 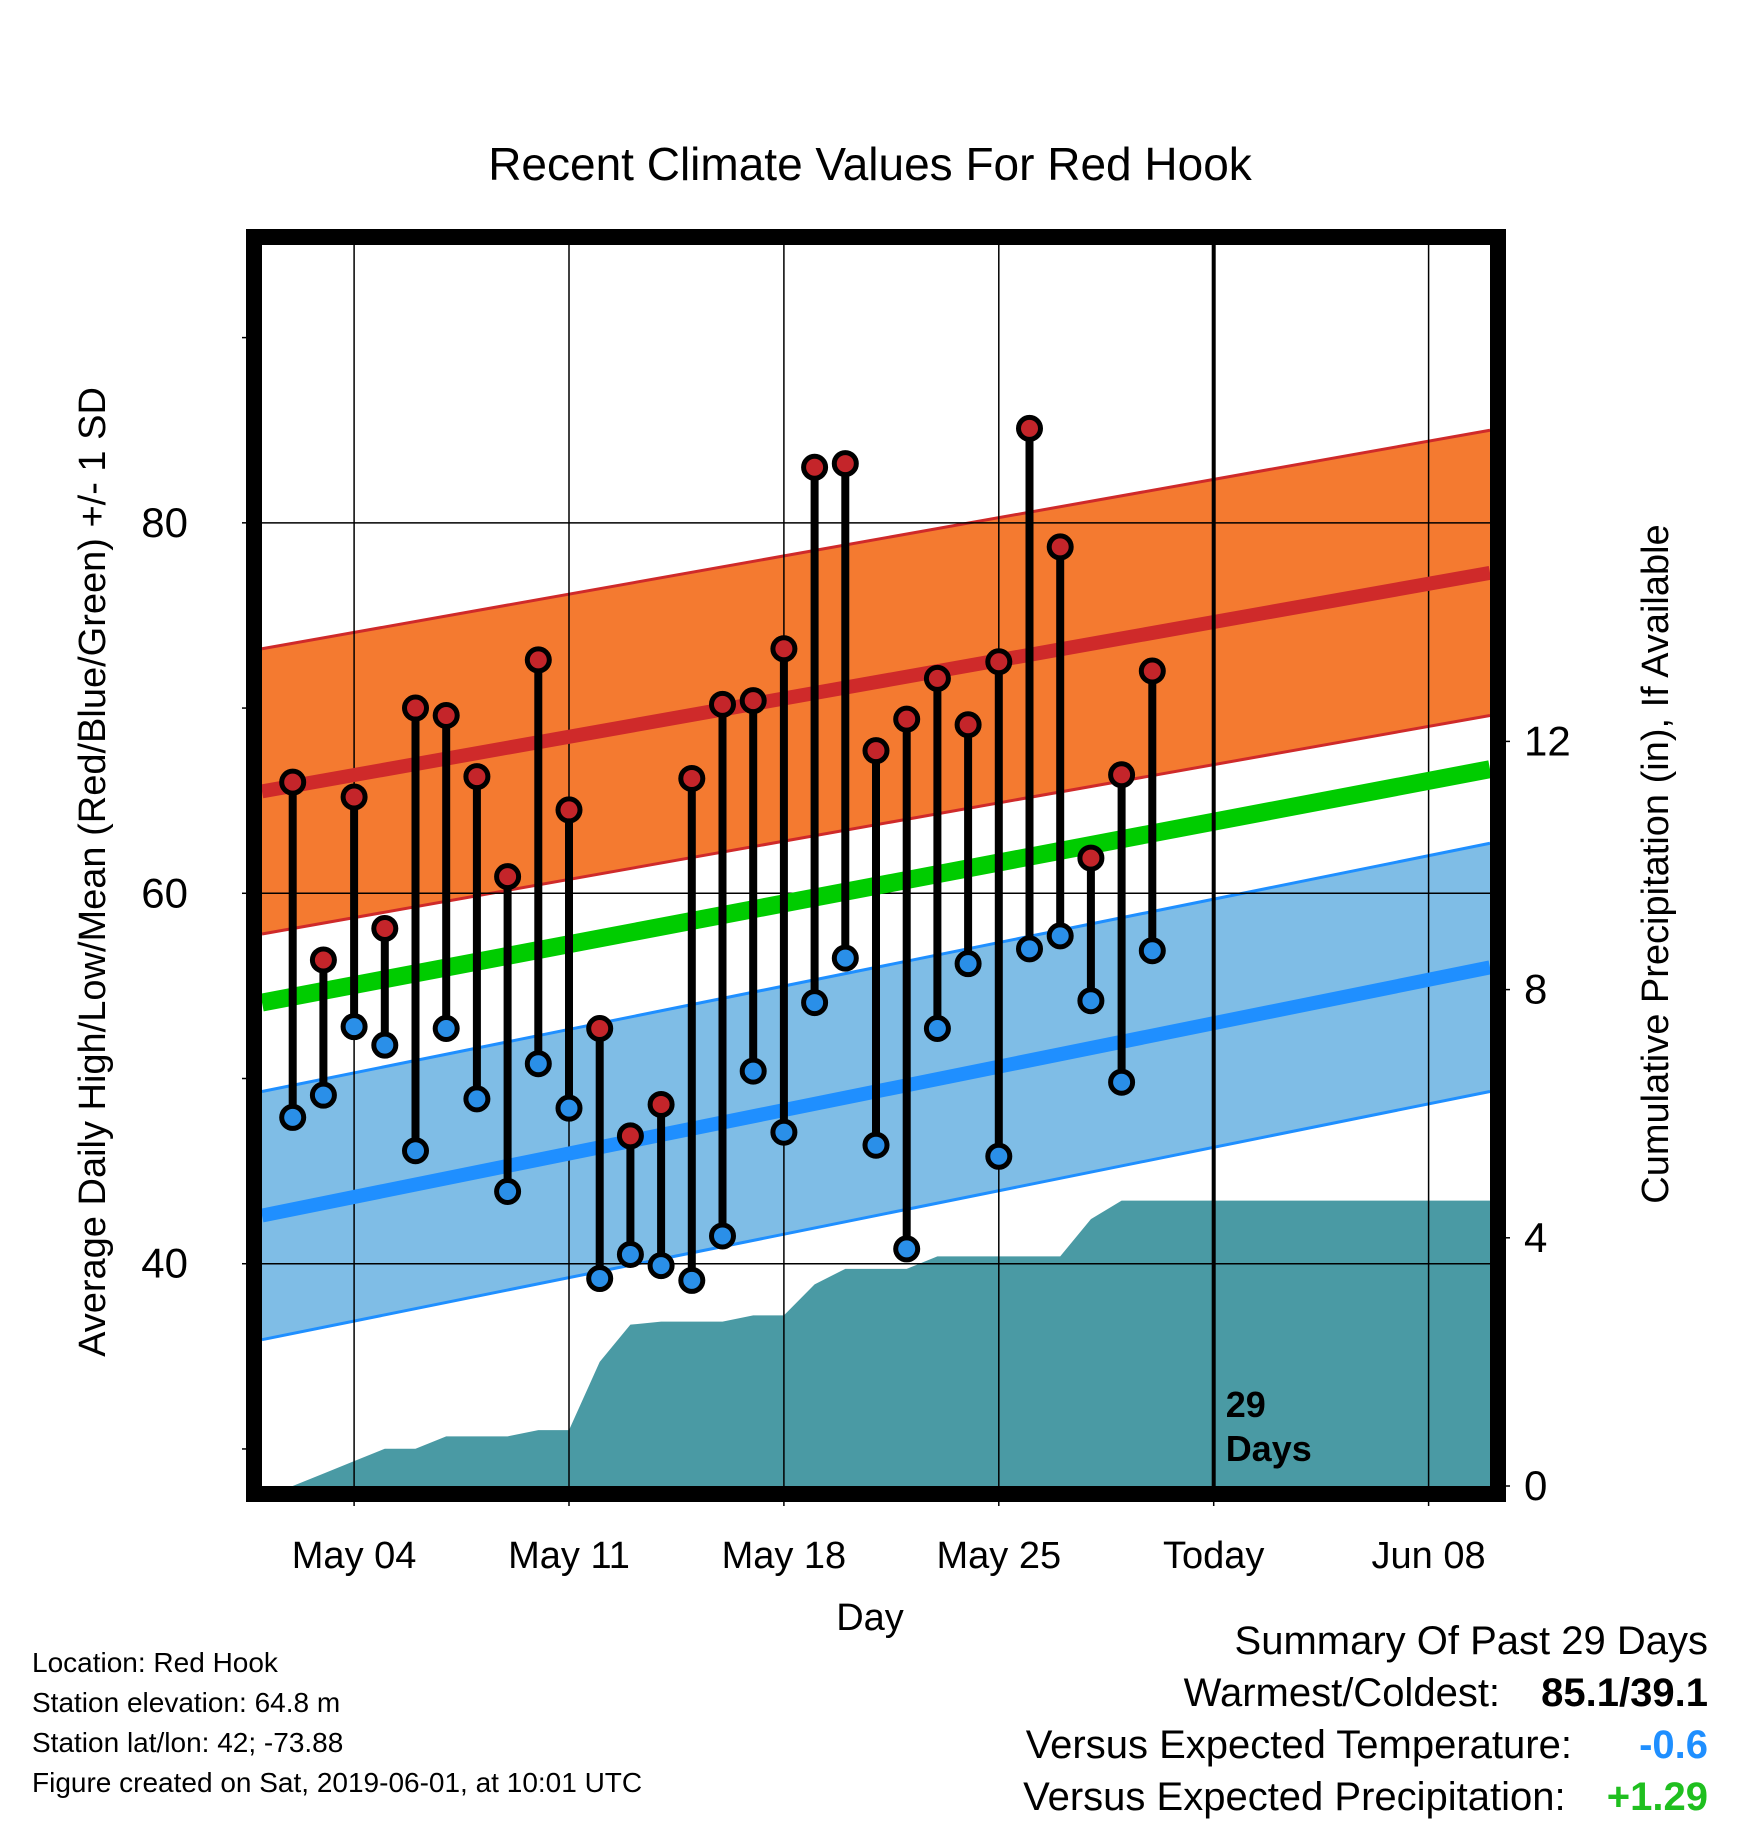 I want to click on warmest-label: Warmest/Coldest:, so click(x=1342, y=1693).